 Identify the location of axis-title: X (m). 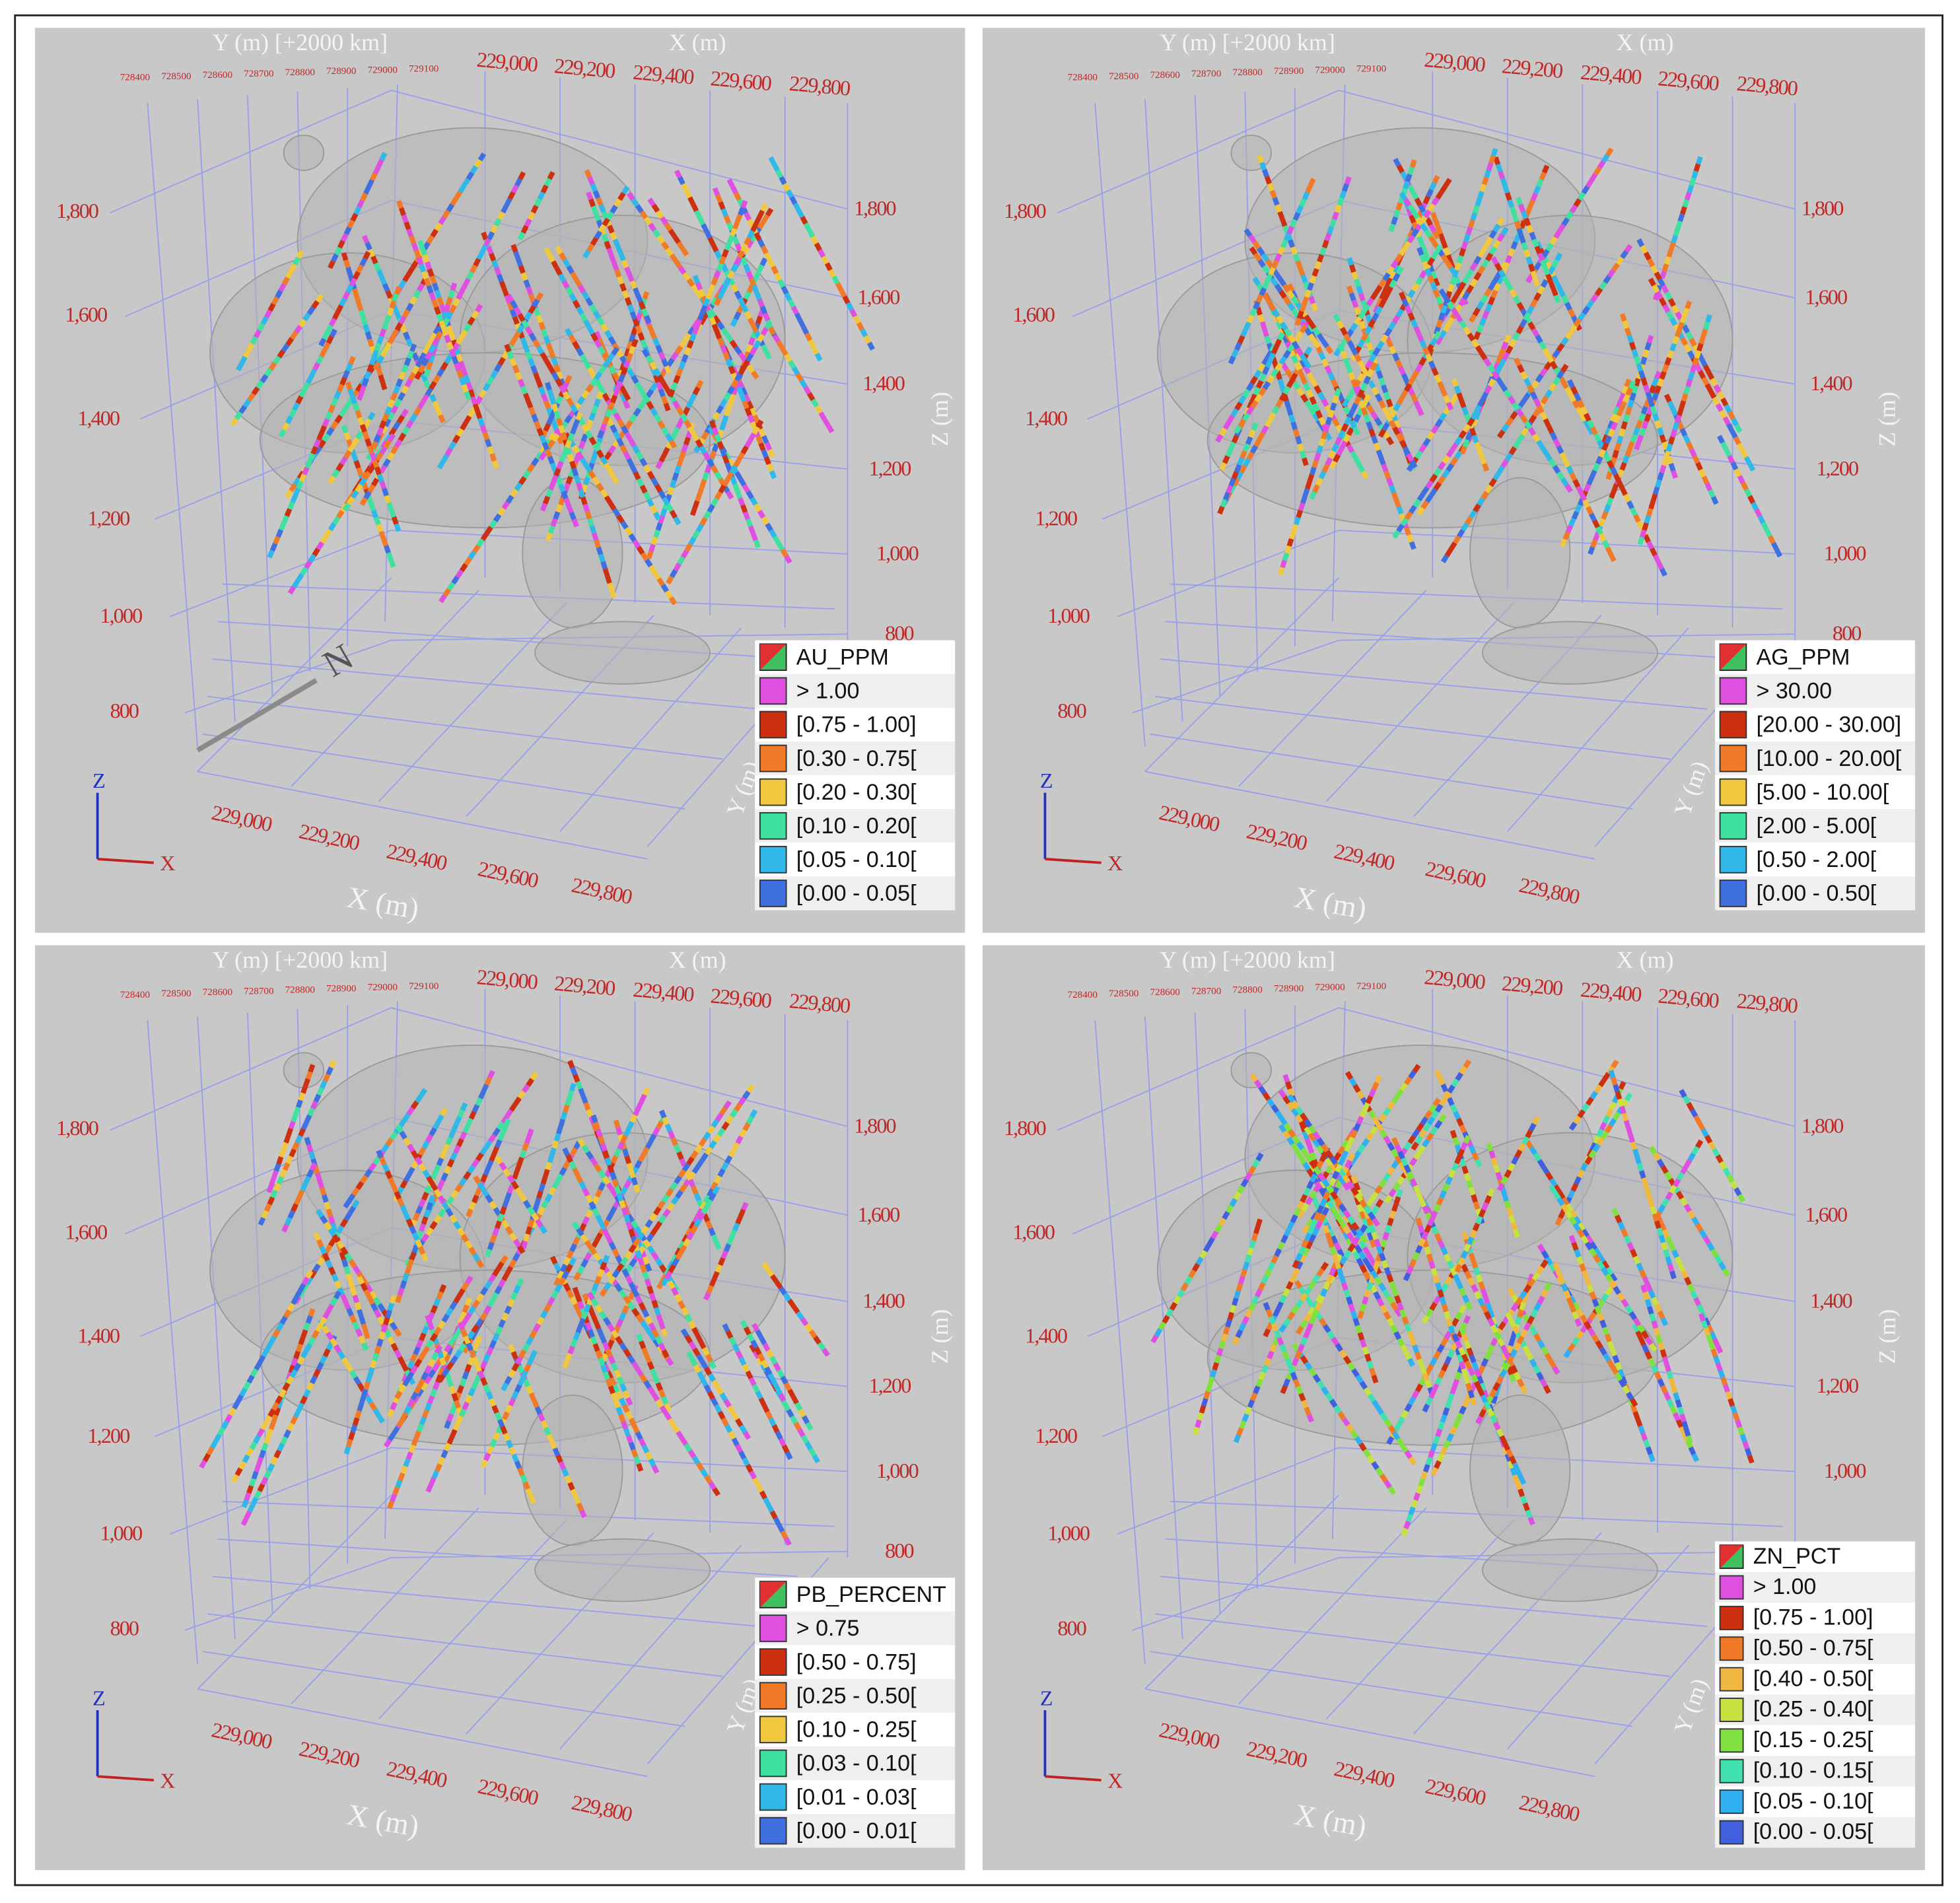
(1645, 42).